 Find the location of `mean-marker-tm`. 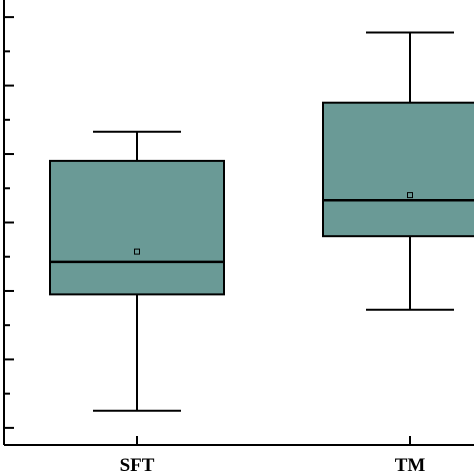

mean-marker-tm is located at coordinates (410, 195).